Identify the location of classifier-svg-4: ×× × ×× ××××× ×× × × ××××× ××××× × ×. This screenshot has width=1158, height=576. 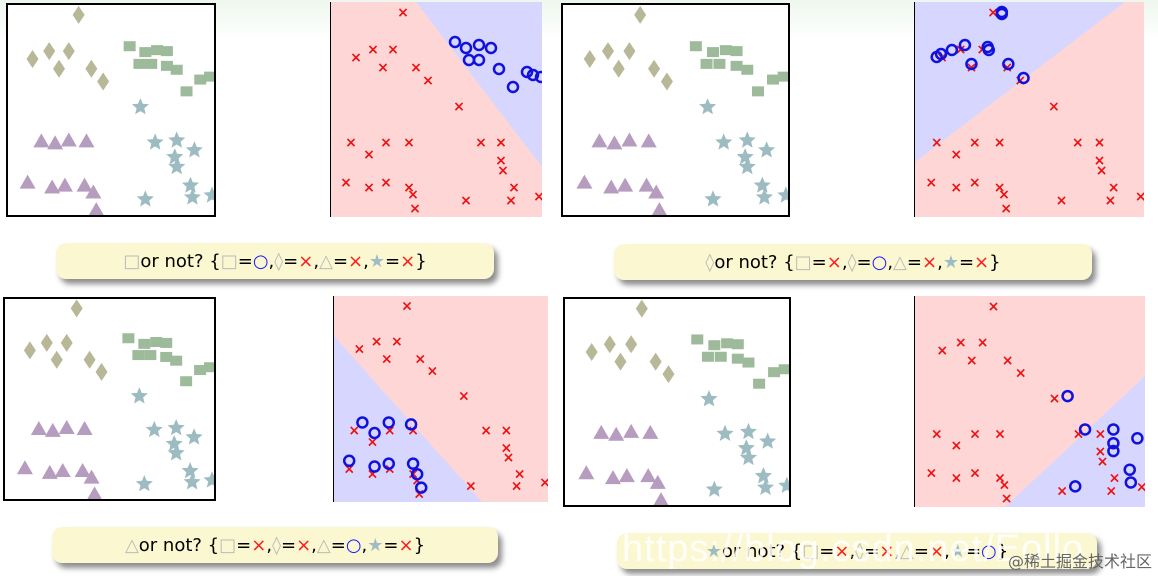
(1030, 401).